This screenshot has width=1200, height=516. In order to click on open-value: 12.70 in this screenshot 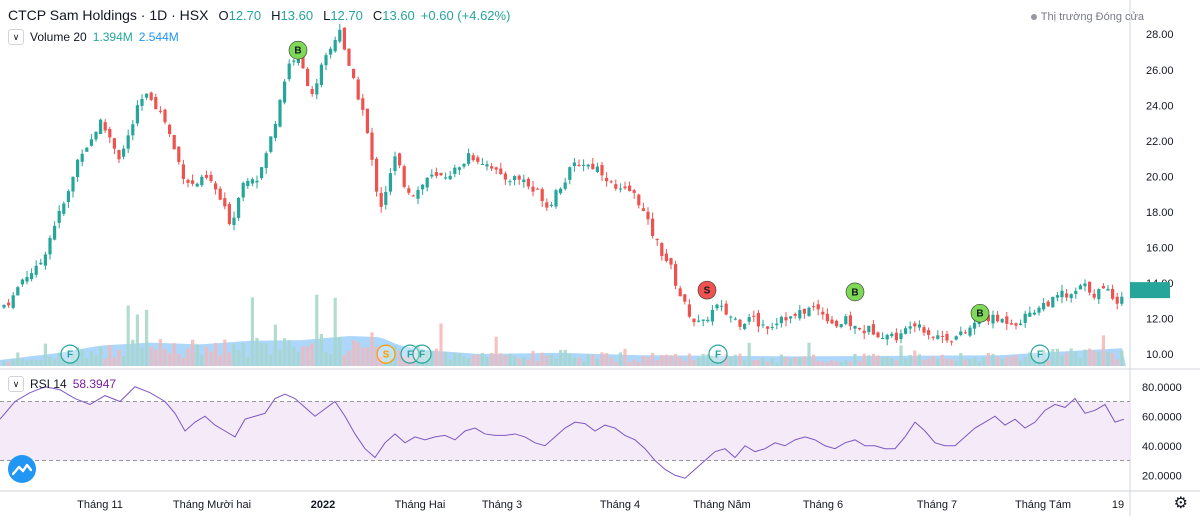, I will do `click(245, 15)`.